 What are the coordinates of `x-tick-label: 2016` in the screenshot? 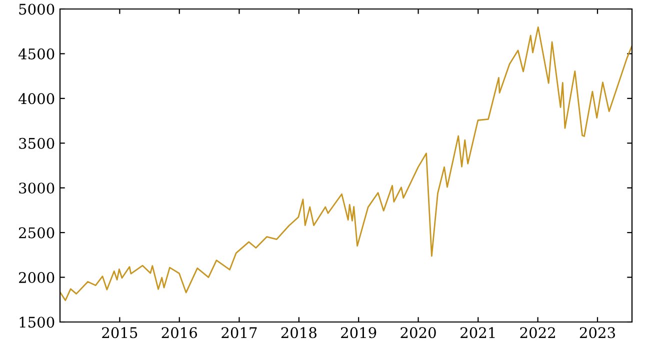 It's located at (180, 332).